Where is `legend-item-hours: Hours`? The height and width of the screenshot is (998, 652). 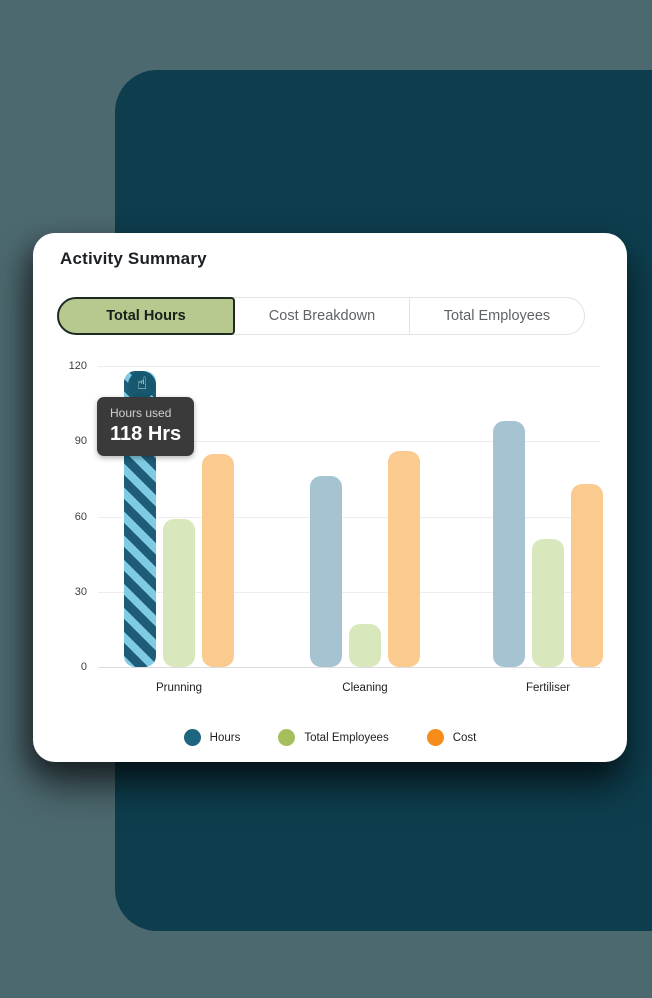
legend-item-hours: Hours is located at coordinates (212, 737).